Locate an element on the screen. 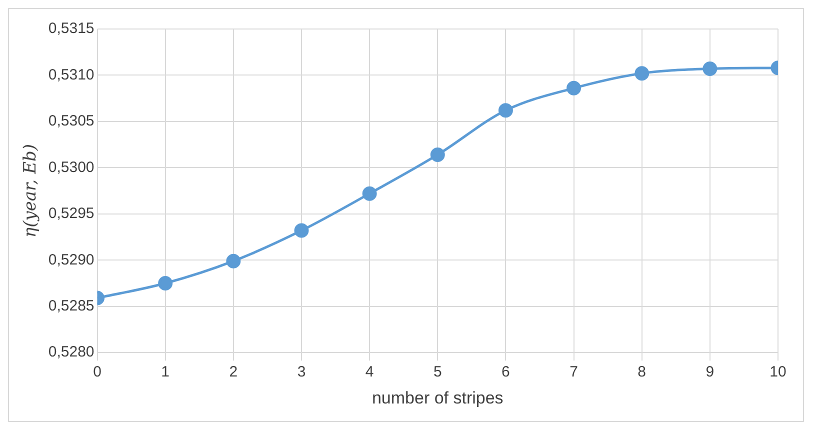 The height and width of the screenshot is (432, 814). x-tick-label: 2 is located at coordinates (233, 372).